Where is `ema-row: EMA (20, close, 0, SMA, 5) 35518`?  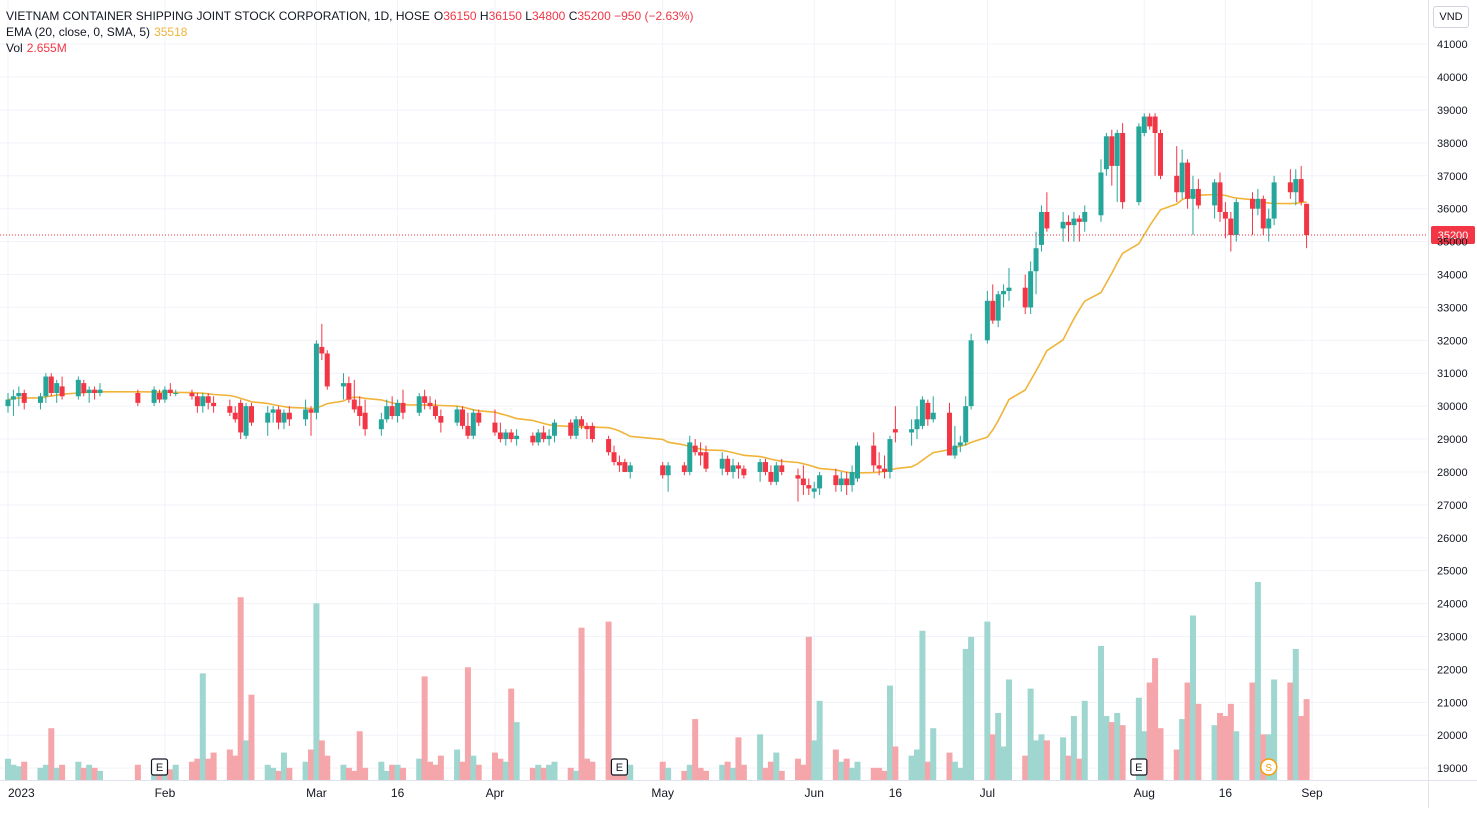
ema-row: EMA (20, close, 0, SMA, 5) 35518 is located at coordinates (349, 32).